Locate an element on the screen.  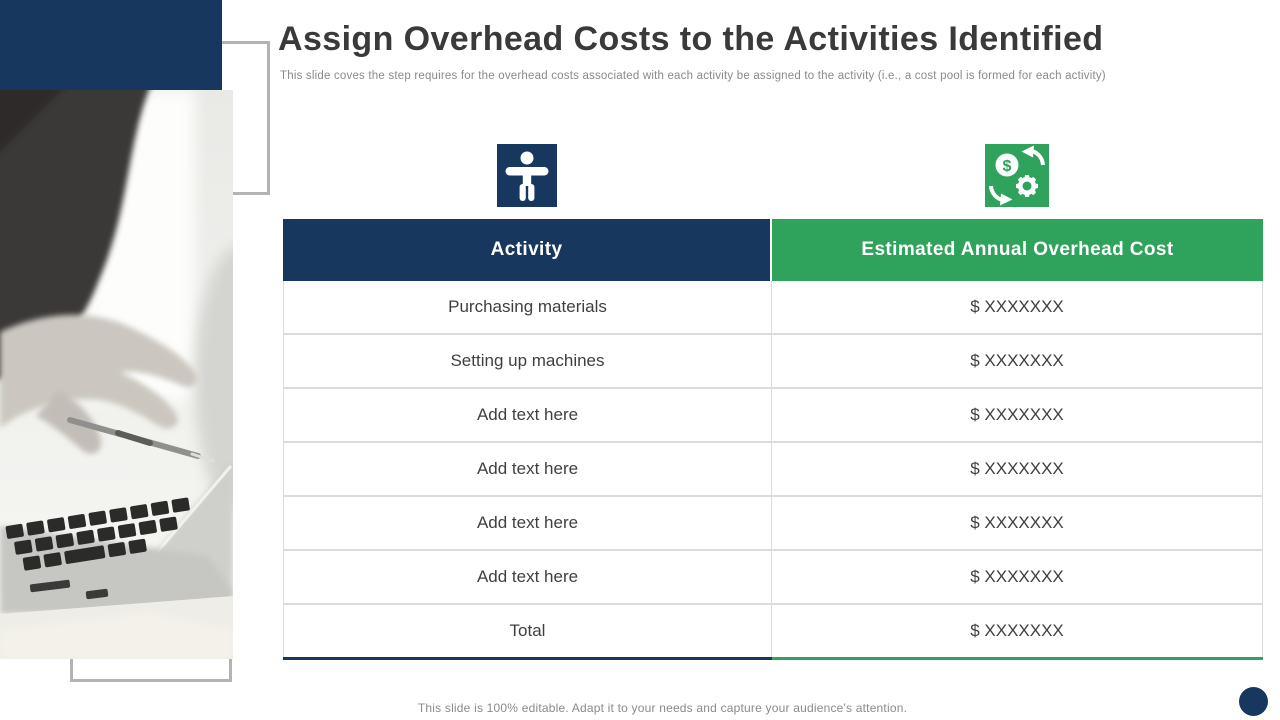
column-header-activity: Activity is located at coordinates (527, 250).